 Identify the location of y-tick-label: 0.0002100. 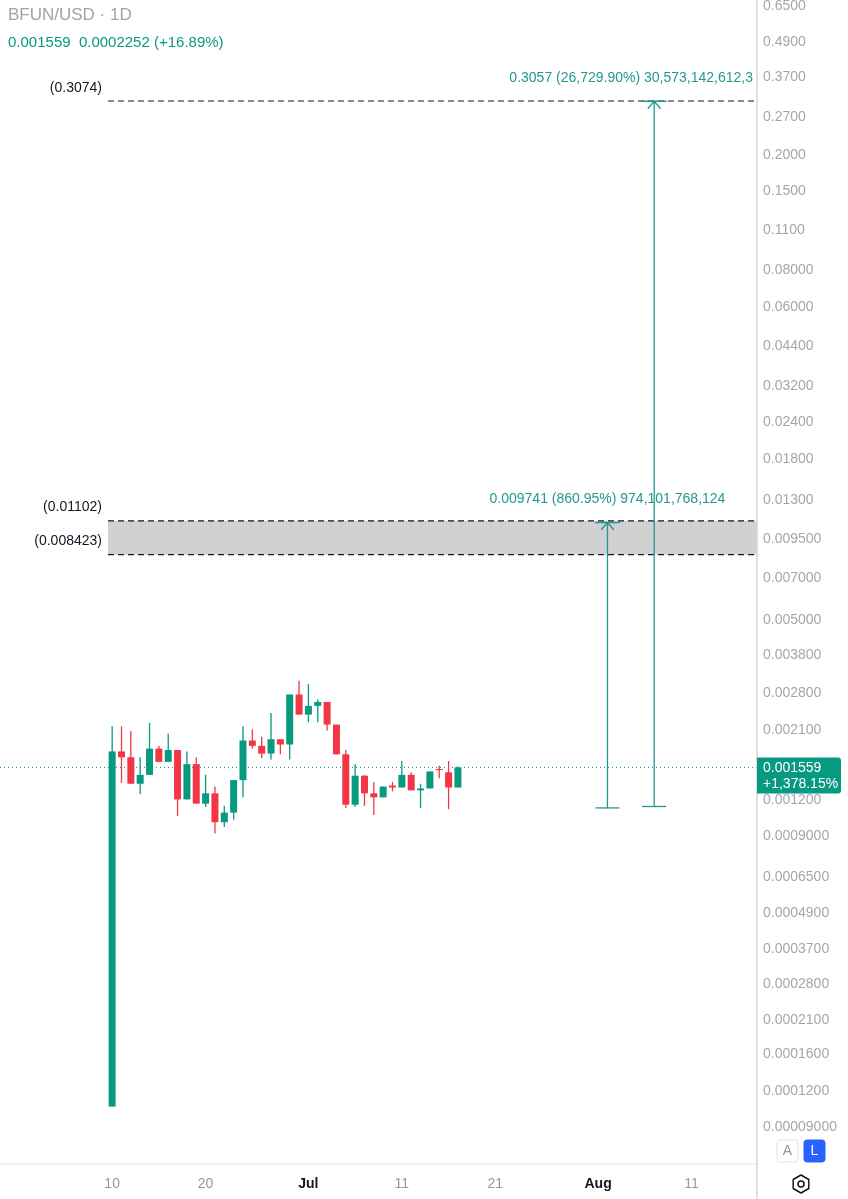
(796, 1018).